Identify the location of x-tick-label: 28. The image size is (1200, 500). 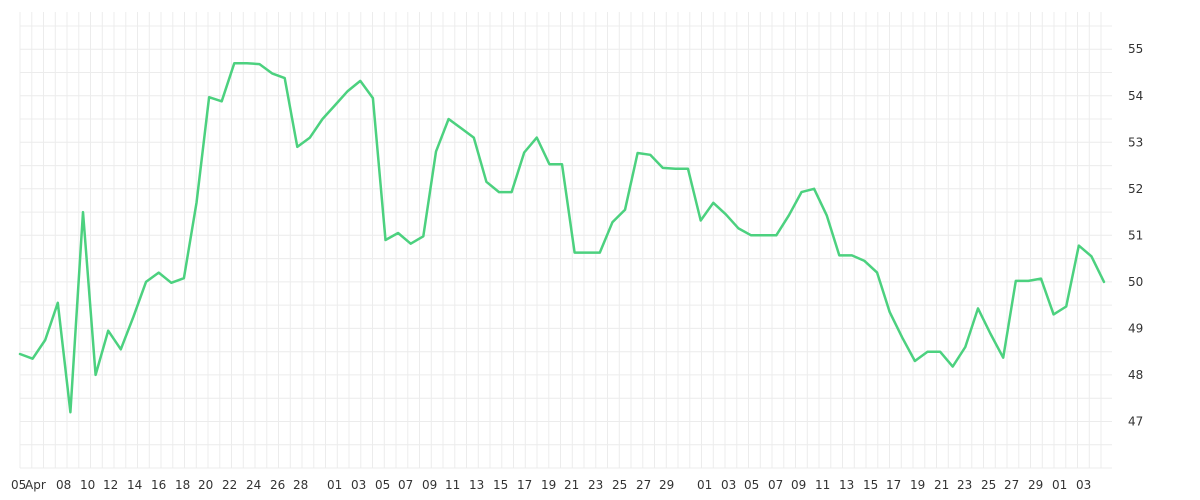
(300, 485).